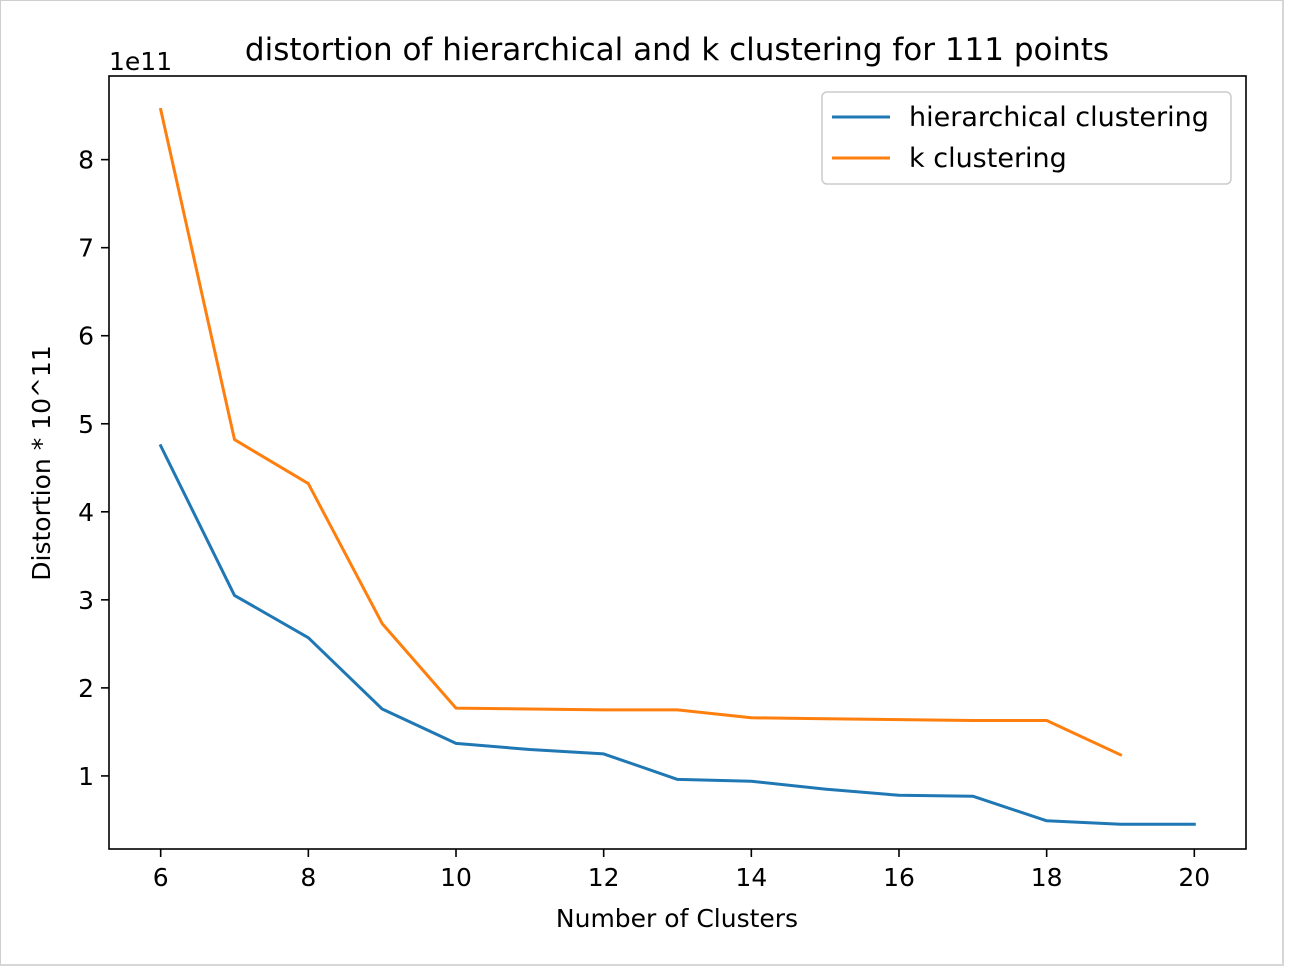 The image size is (1290, 970). I want to click on x-axis-ticks: 6 8 10 12 14 16 18 20, so click(681, 870).